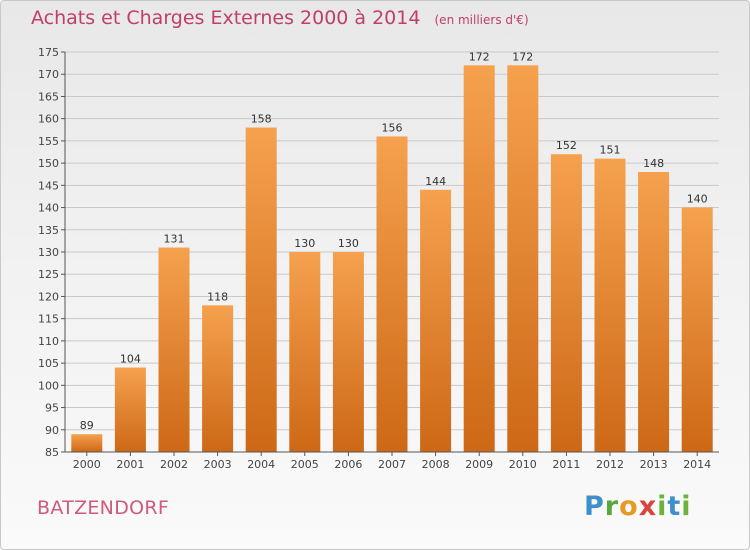 The height and width of the screenshot is (550, 750). I want to click on bar-value-label: 140, so click(697, 199).